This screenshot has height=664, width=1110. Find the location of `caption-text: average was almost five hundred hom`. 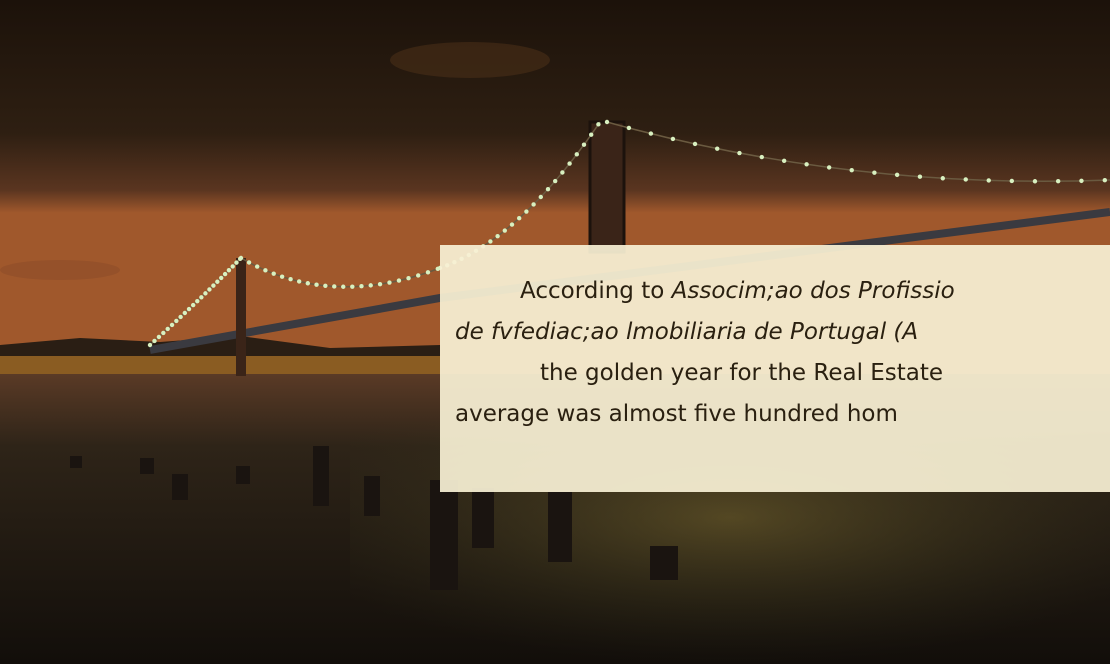

caption-text: average was almost five hundred hom is located at coordinates (676, 414).